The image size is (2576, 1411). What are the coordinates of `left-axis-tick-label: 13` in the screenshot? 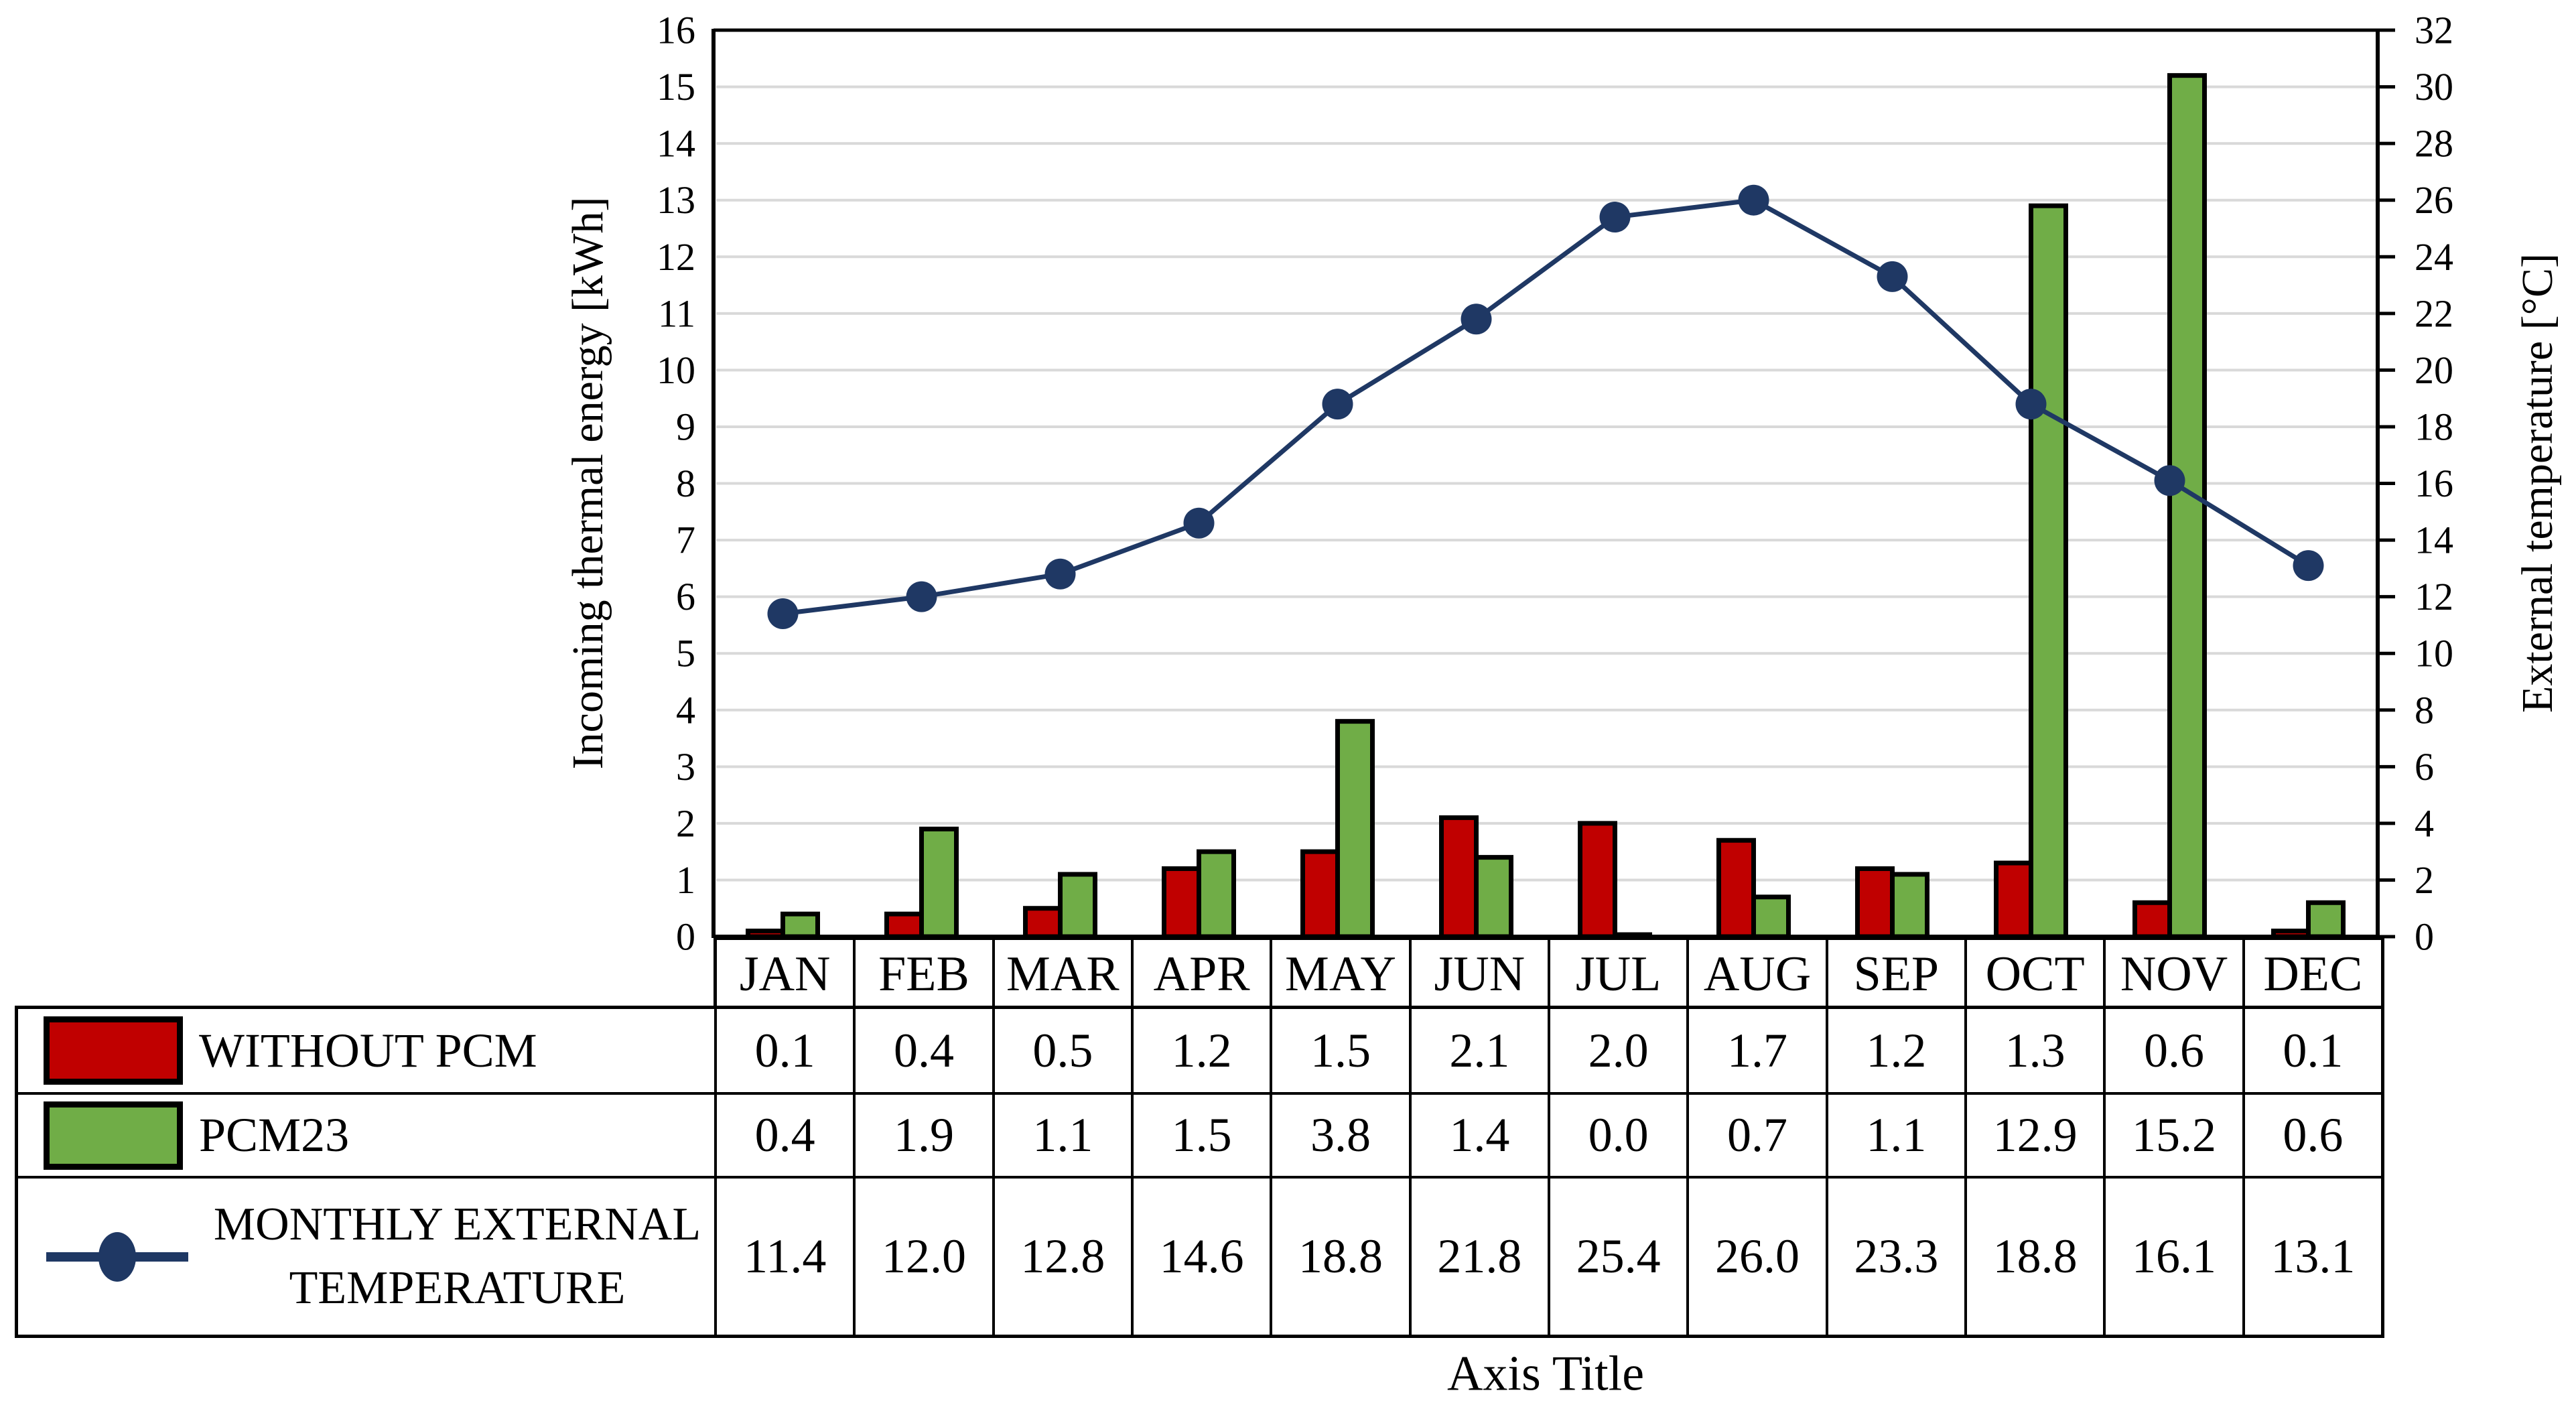 It's located at (676, 200).